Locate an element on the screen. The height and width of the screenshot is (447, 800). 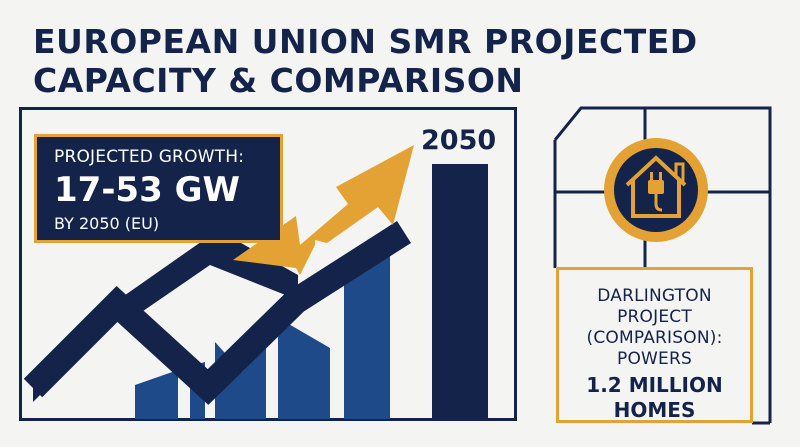
year-label: 2050 is located at coordinates (459, 140).